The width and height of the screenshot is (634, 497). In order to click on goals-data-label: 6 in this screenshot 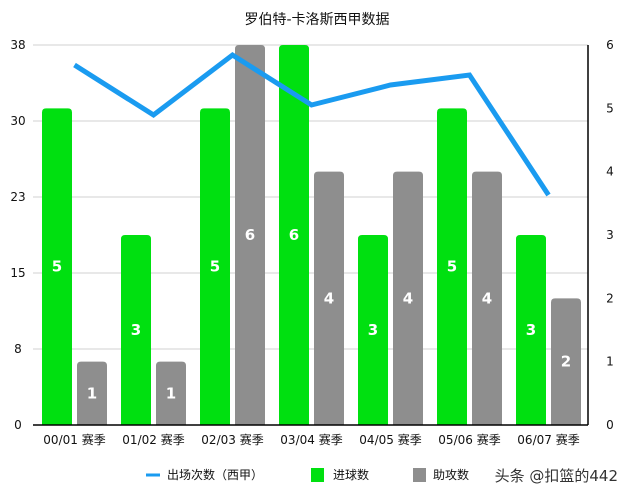, I will do `click(294, 235)`.